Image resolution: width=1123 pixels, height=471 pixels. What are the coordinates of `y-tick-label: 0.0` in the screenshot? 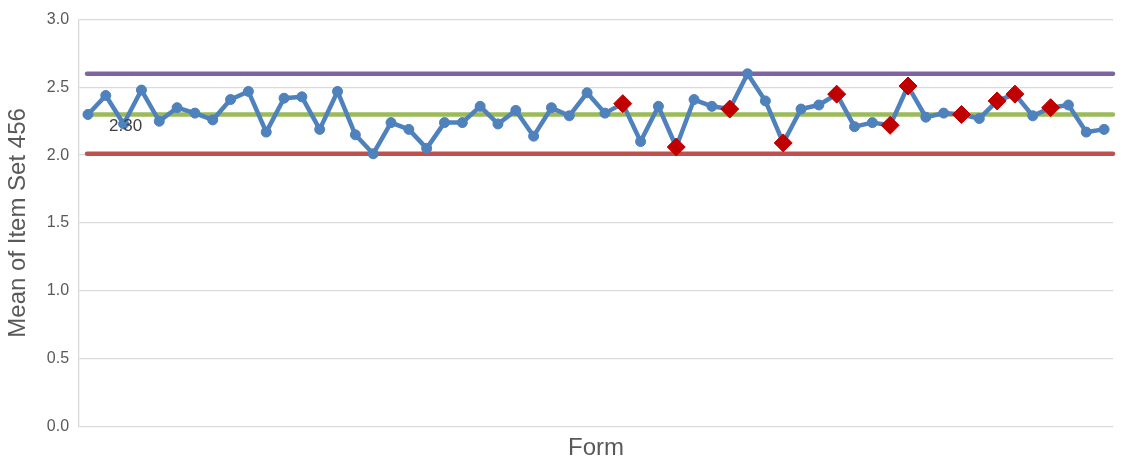 It's located at (58, 425).